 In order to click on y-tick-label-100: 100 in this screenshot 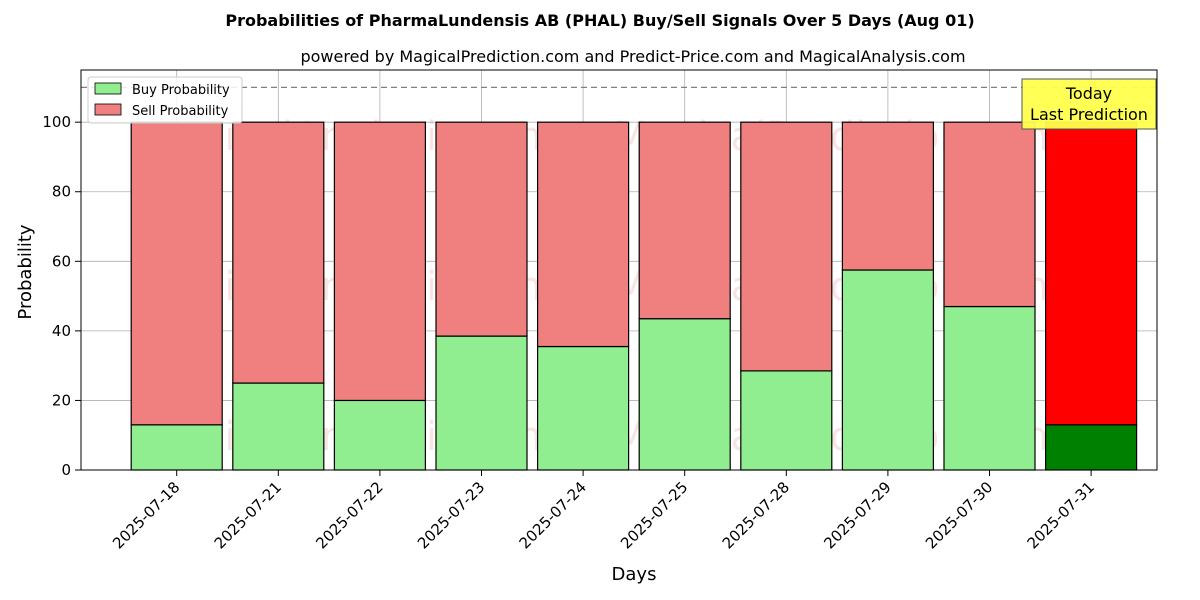, I will do `click(56, 122)`.